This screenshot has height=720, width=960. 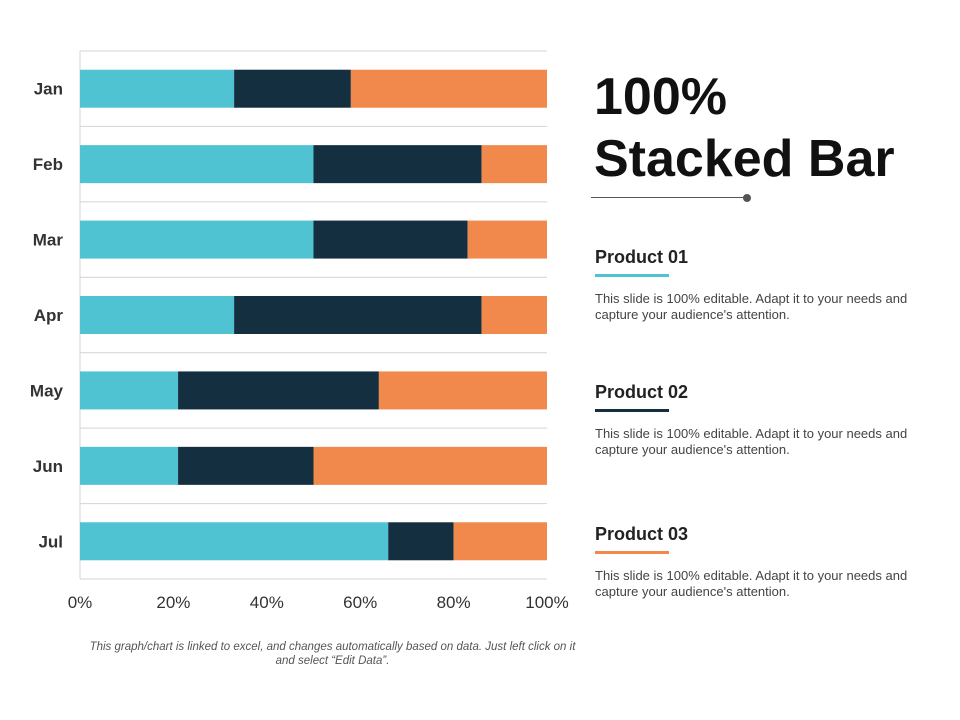 I want to click on title-line-1: 100%, so click(x=660, y=97).